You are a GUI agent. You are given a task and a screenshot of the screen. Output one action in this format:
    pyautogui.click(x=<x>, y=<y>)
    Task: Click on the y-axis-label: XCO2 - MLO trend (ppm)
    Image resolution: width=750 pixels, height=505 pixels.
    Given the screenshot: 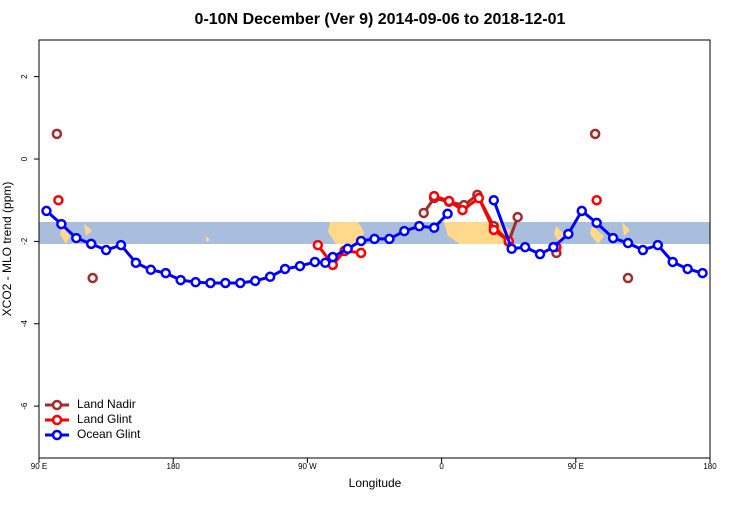 What is the action you would take?
    pyautogui.click(x=7, y=249)
    